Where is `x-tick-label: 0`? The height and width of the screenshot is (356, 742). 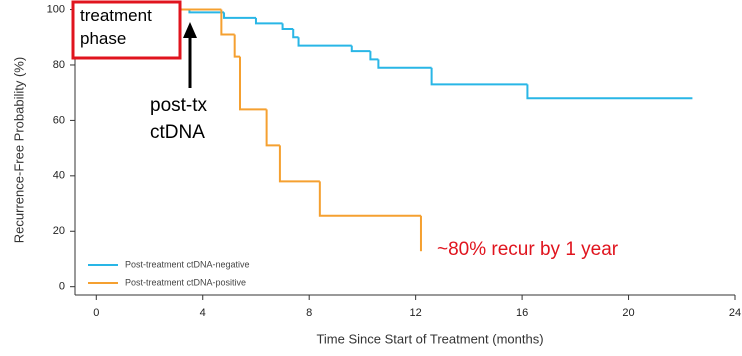 x-tick-label: 0 is located at coordinates (96, 313).